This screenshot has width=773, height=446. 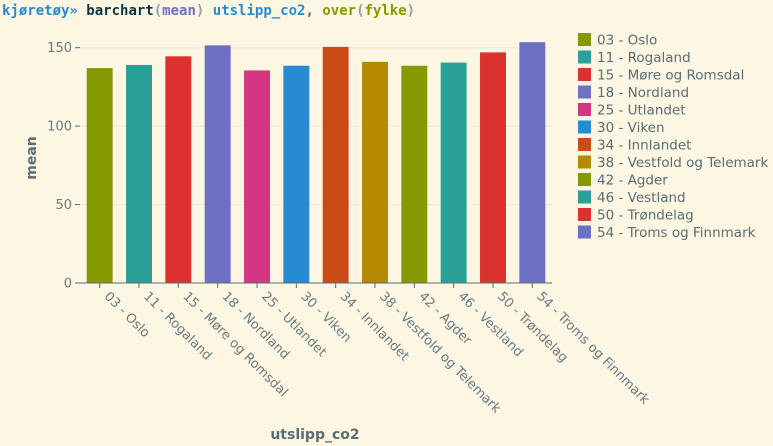 What do you see at coordinates (374, 326) in the screenshot?
I see `x-tick-label: 34 - Innlandet` at bounding box center [374, 326].